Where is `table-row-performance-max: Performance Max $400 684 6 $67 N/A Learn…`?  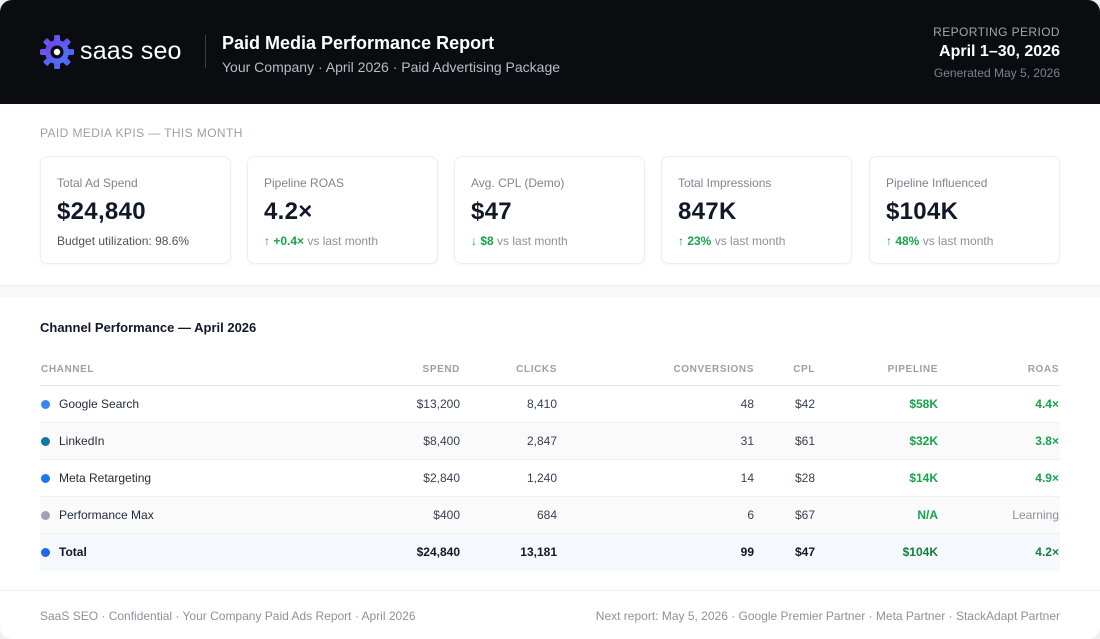
table-row-performance-max: Performance Max $400 684 6 $67 N/A Learn… is located at coordinates (550, 515).